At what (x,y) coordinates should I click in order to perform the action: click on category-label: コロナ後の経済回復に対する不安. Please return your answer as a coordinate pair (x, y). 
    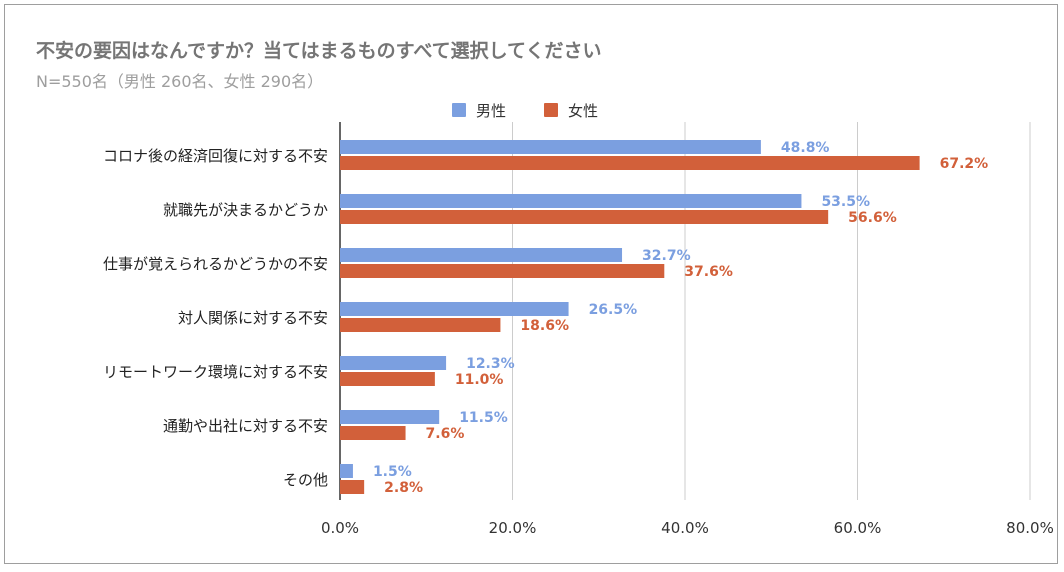
    Looking at the image, I should click on (215, 156).